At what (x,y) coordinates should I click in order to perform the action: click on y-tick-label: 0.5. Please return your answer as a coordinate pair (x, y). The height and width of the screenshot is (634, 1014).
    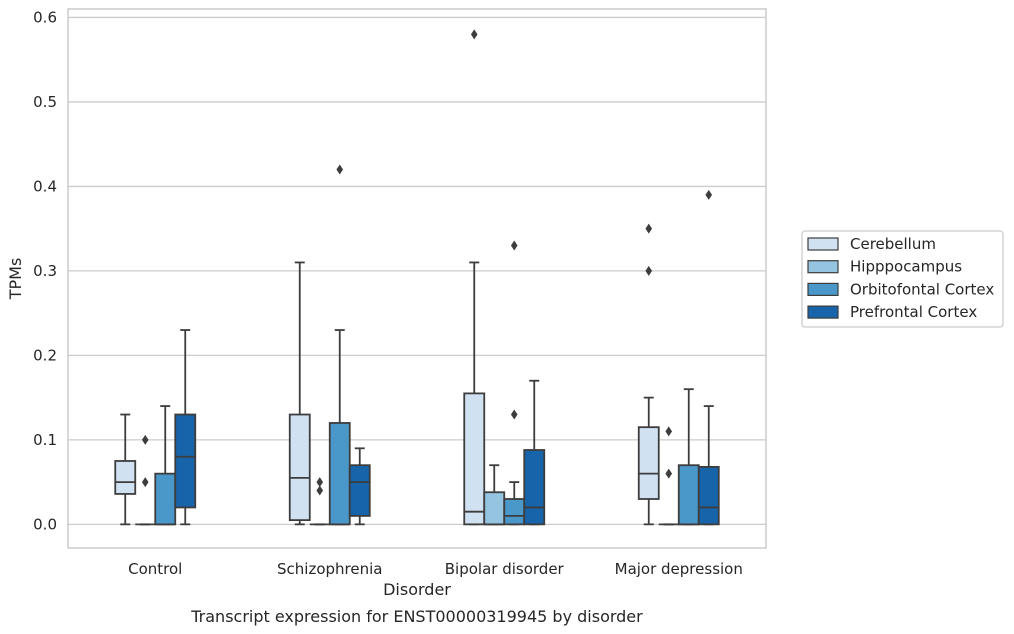
    Looking at the image, I should click on (45, 102).